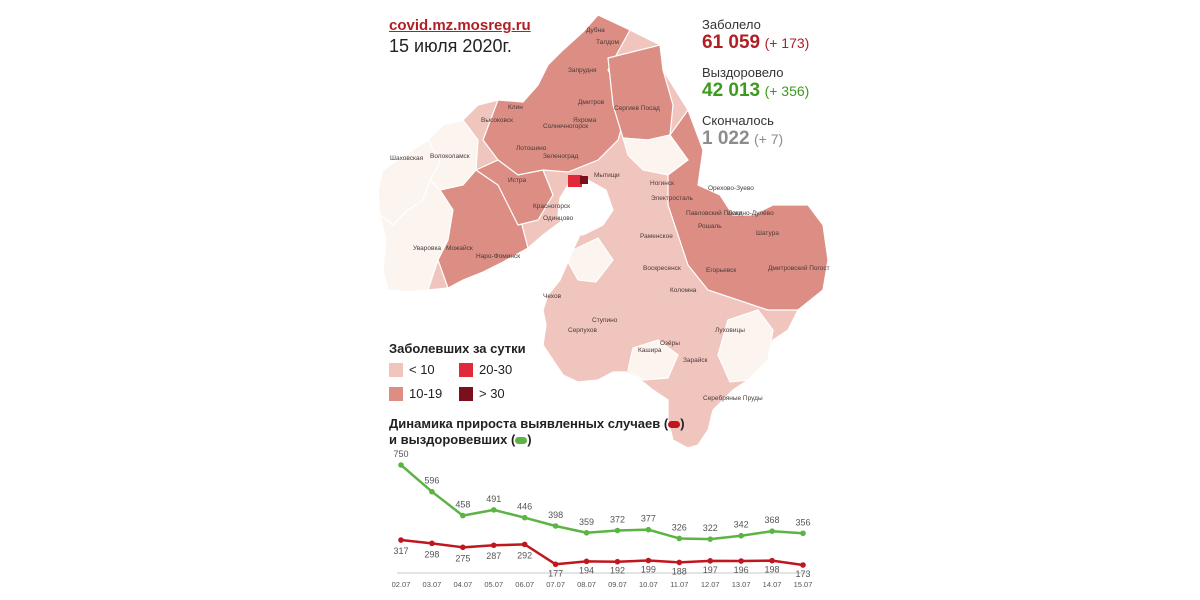  Describe the element at coordinates (586, 584) in the screenshot. I see `x-tick-label: 08.07` at that location.